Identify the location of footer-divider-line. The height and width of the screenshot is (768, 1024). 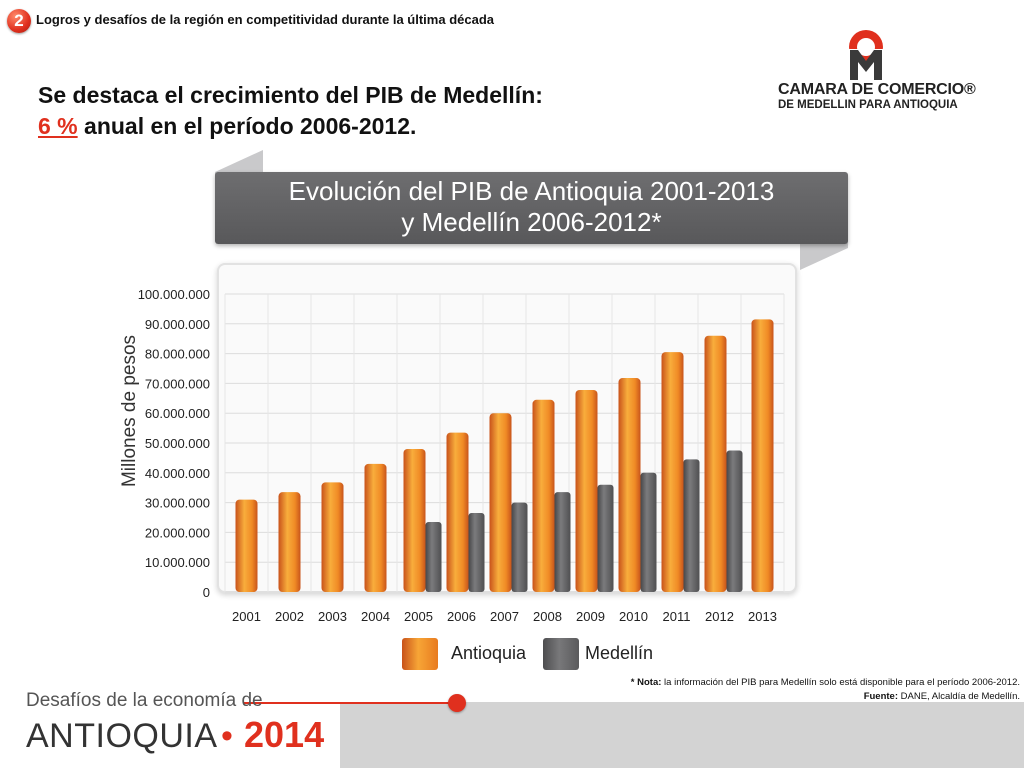
(349, 703).